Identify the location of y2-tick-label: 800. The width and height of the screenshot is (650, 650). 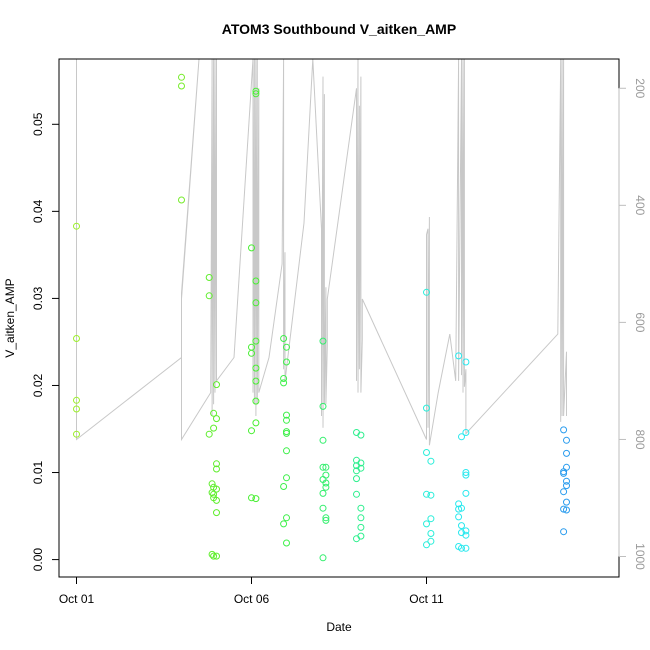
(640, 439).